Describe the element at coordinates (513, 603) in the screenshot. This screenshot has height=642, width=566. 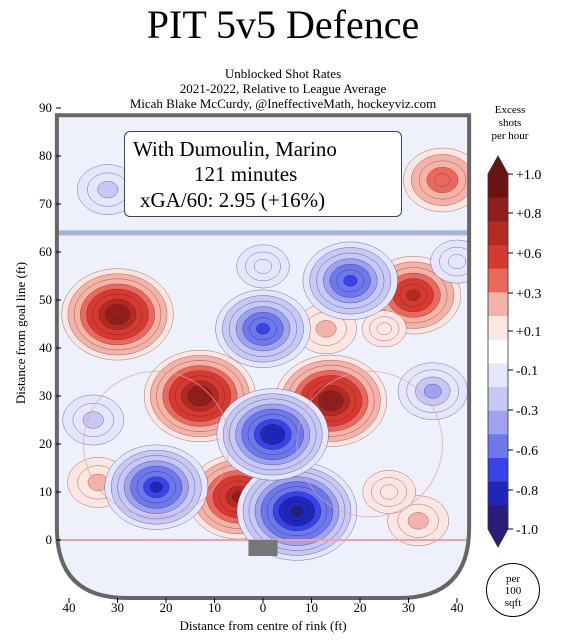
I see `unit-line3: sqft` at that location.